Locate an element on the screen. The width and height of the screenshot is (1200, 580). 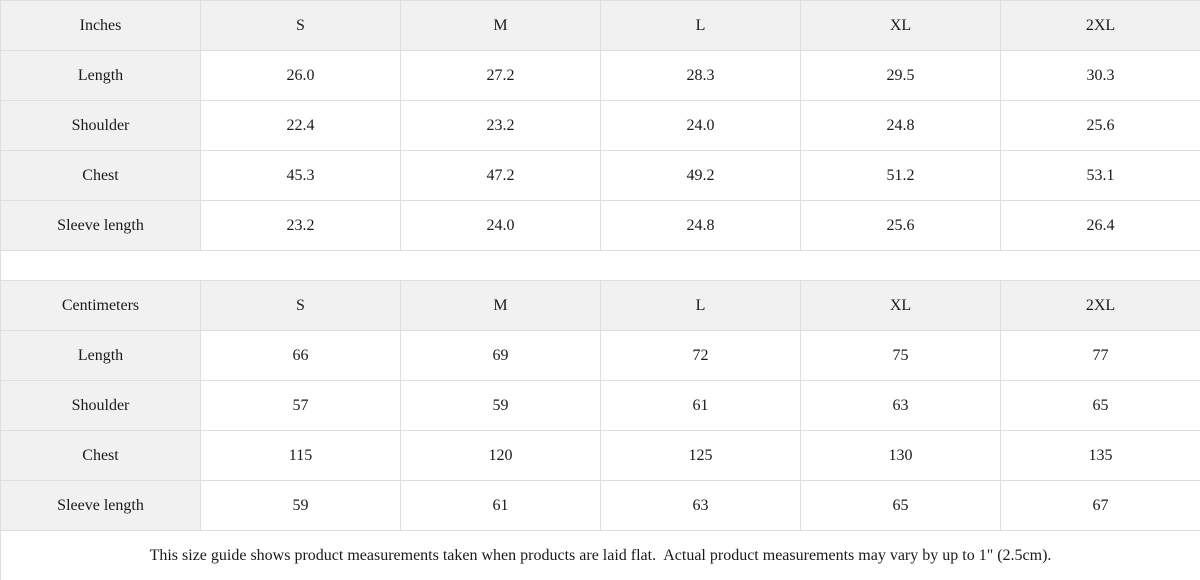
size-value-cell: 77 is located at coordinates (1100, 355).